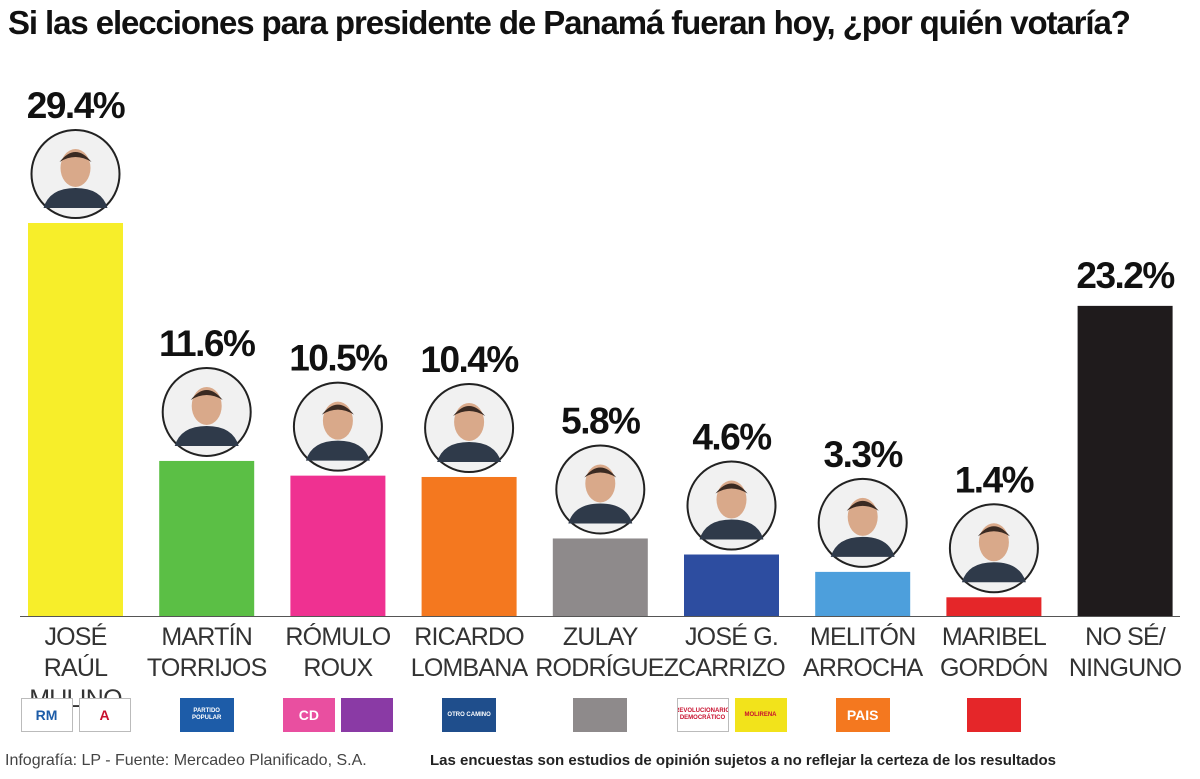  I want to click on category-label-line: RÓMULO, so click(338, 637).